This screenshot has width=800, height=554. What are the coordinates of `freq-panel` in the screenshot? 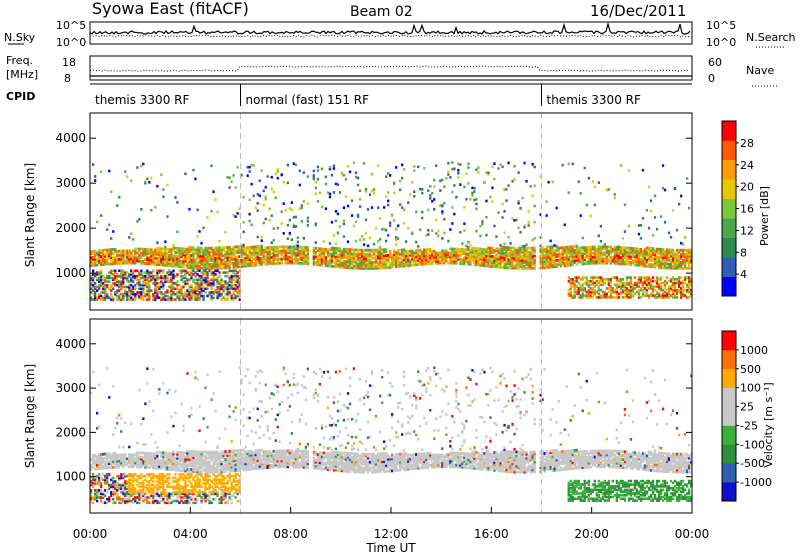 It's located at (391, 68).